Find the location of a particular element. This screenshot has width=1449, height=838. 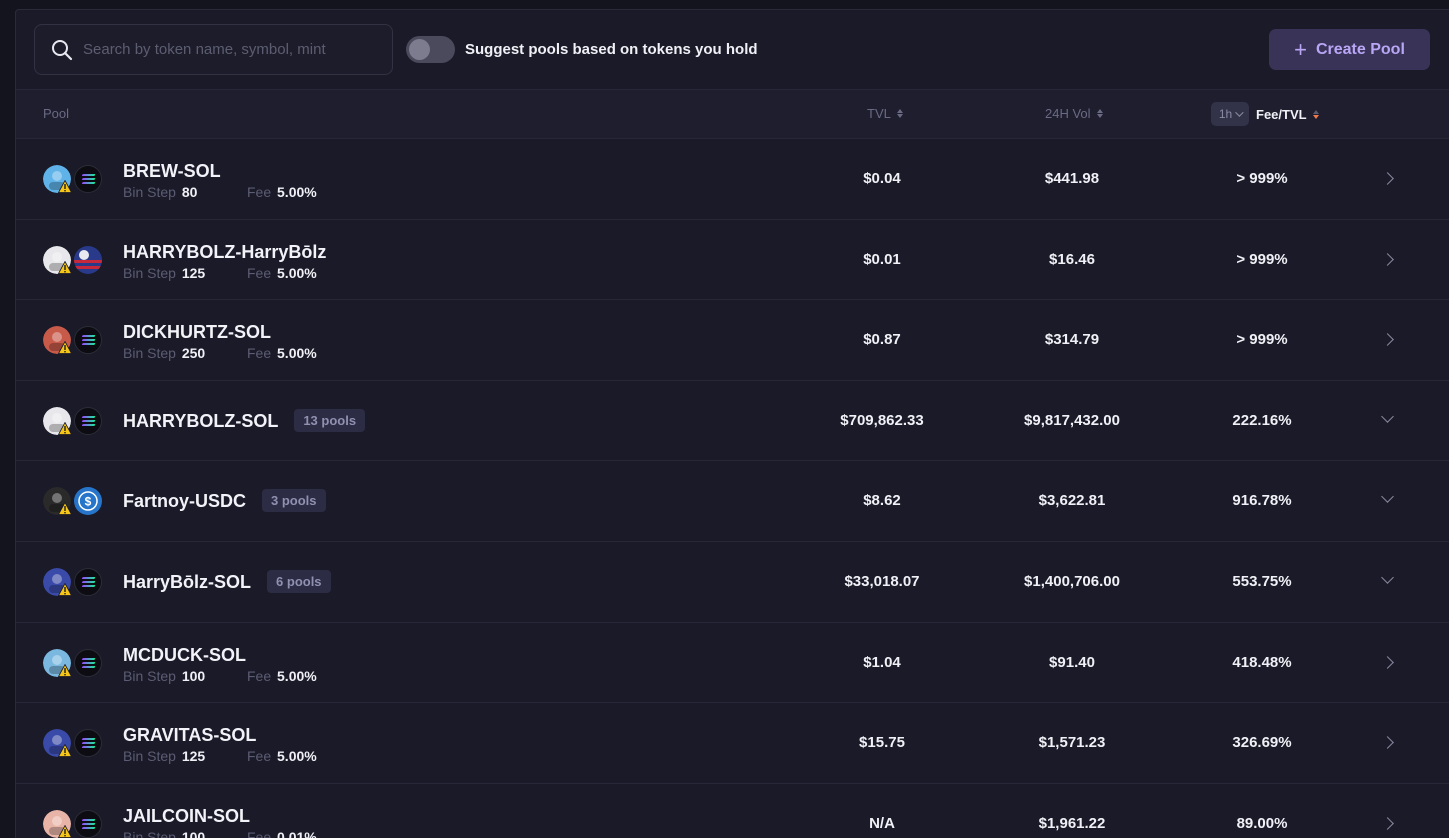

pool-pair-name: Fartnoy-USDC 3 pools is located at coordinates (224, 501).